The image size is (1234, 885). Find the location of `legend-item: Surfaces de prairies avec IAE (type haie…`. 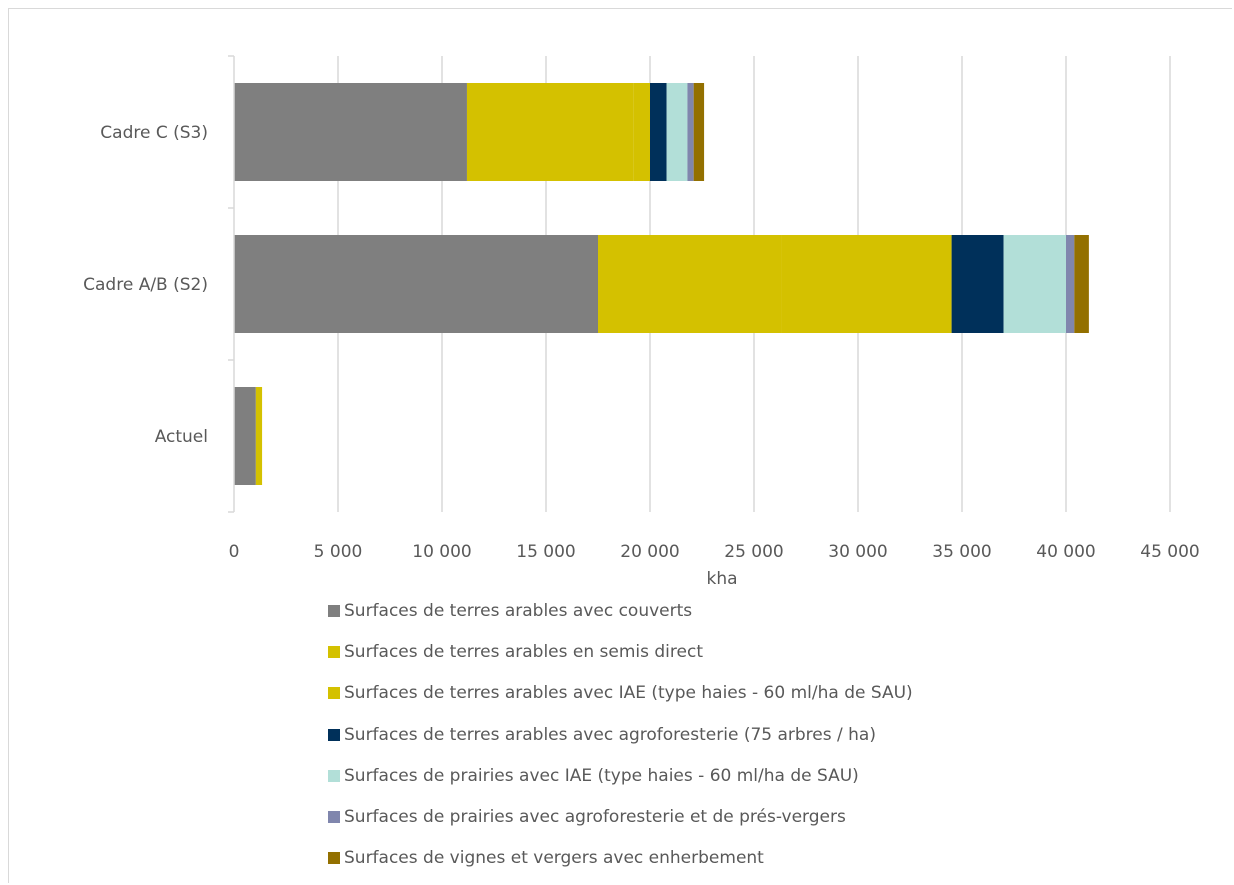

legend-item: Surfaces de prairies avec IAE (type haie… is located at coordinates (620, 775).